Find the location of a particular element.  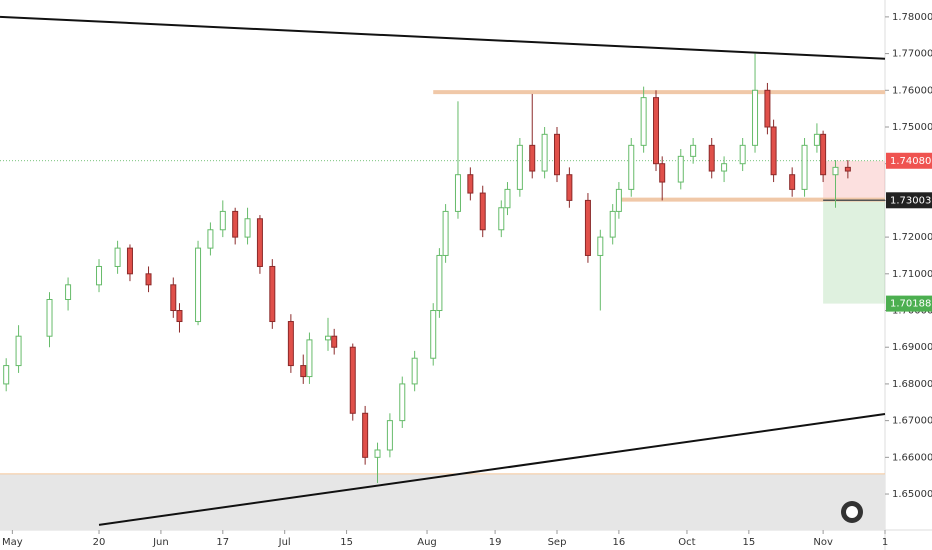

trendline is located at coordinates (443, 37).